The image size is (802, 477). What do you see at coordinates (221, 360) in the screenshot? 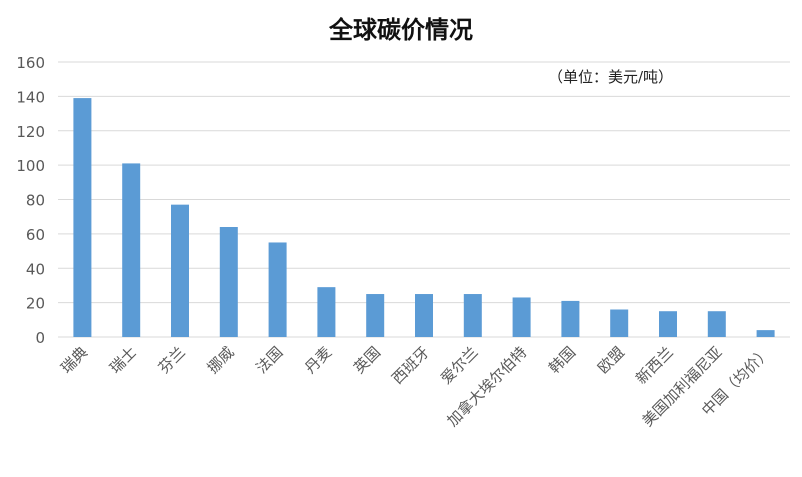
I see `x-tick-label: 挪威` at bounding box center [221, 360].